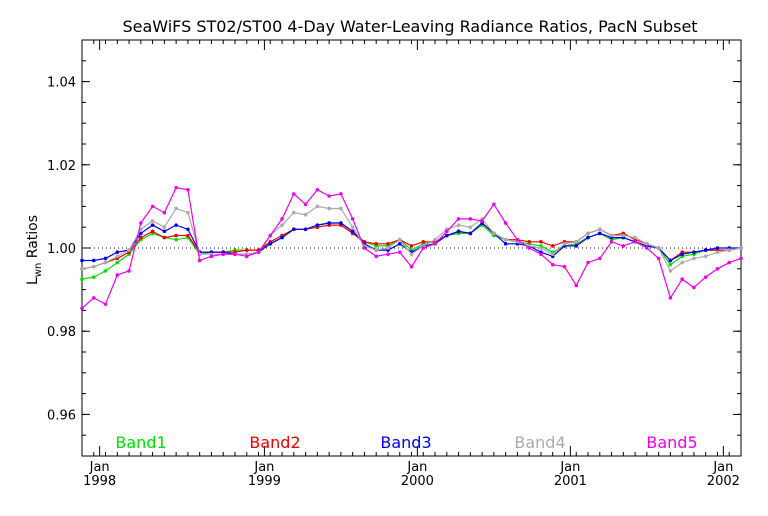  I want to click on x-tick-year: 2001, so click(570, 481).